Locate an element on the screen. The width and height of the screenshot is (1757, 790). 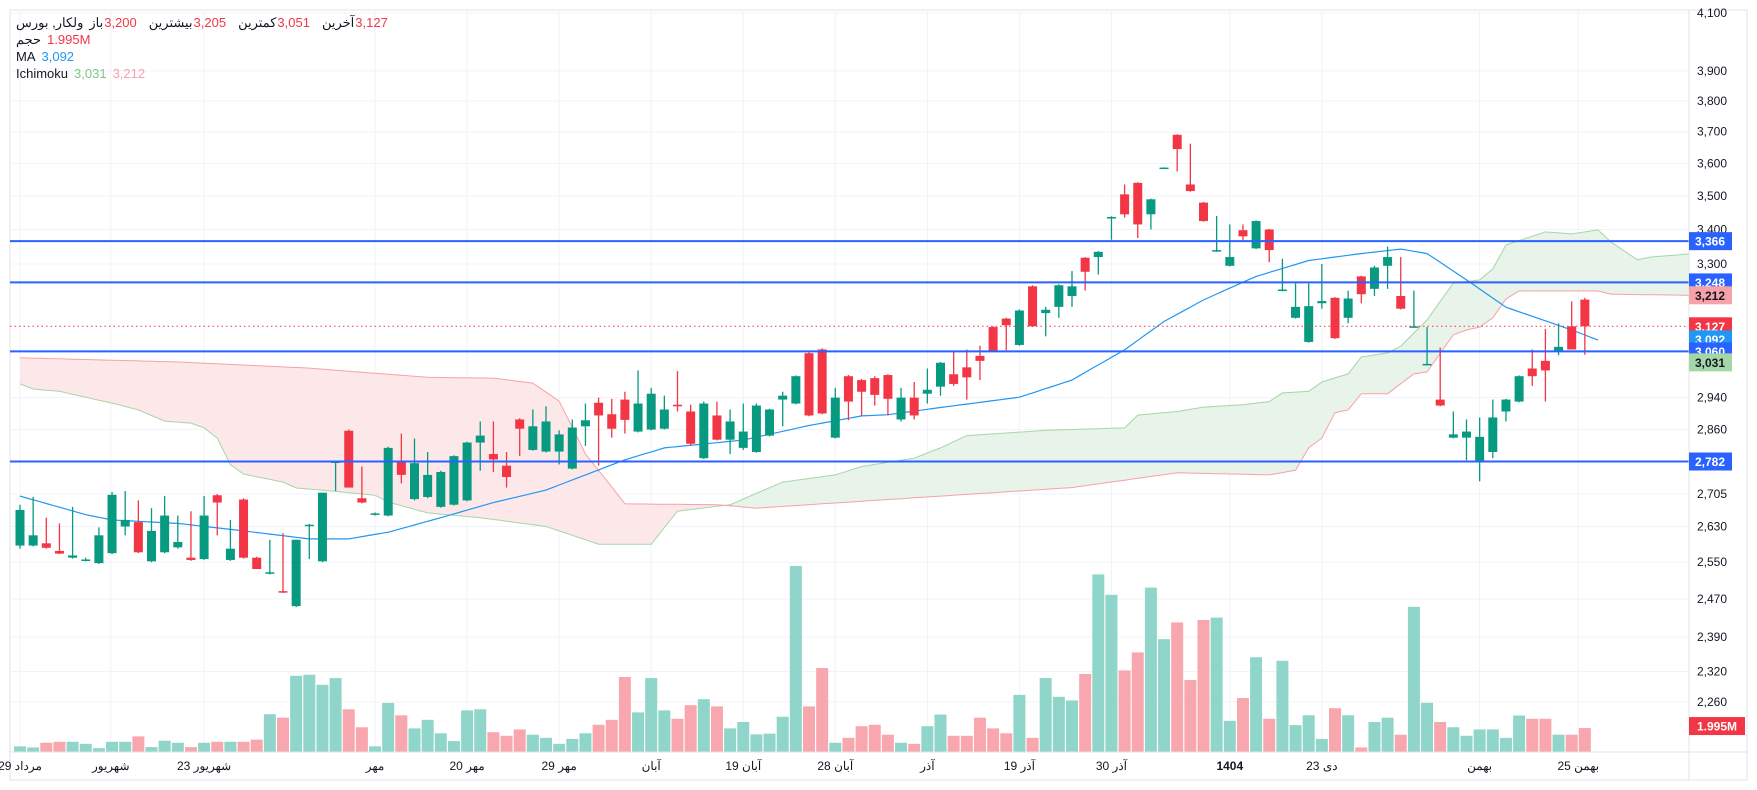
price-axis-badge is located at coordinates (1710, 295).